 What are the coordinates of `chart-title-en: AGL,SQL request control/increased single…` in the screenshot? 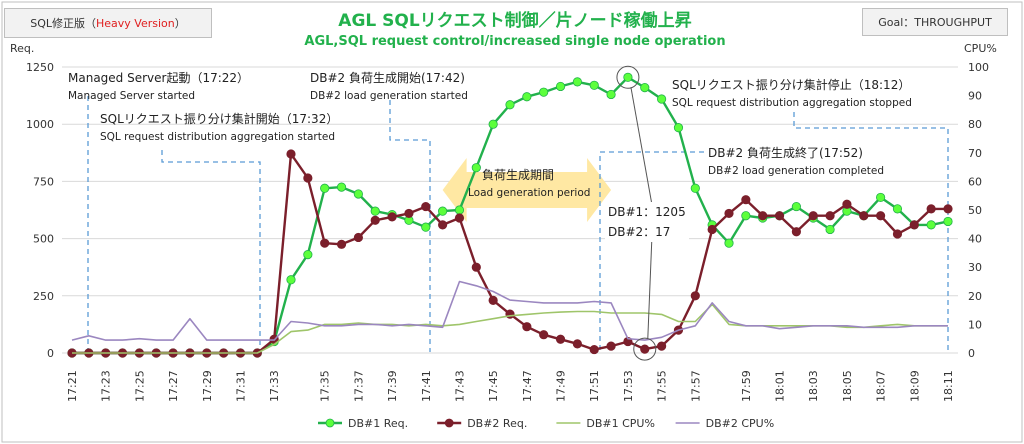 It's located at (515, 41).